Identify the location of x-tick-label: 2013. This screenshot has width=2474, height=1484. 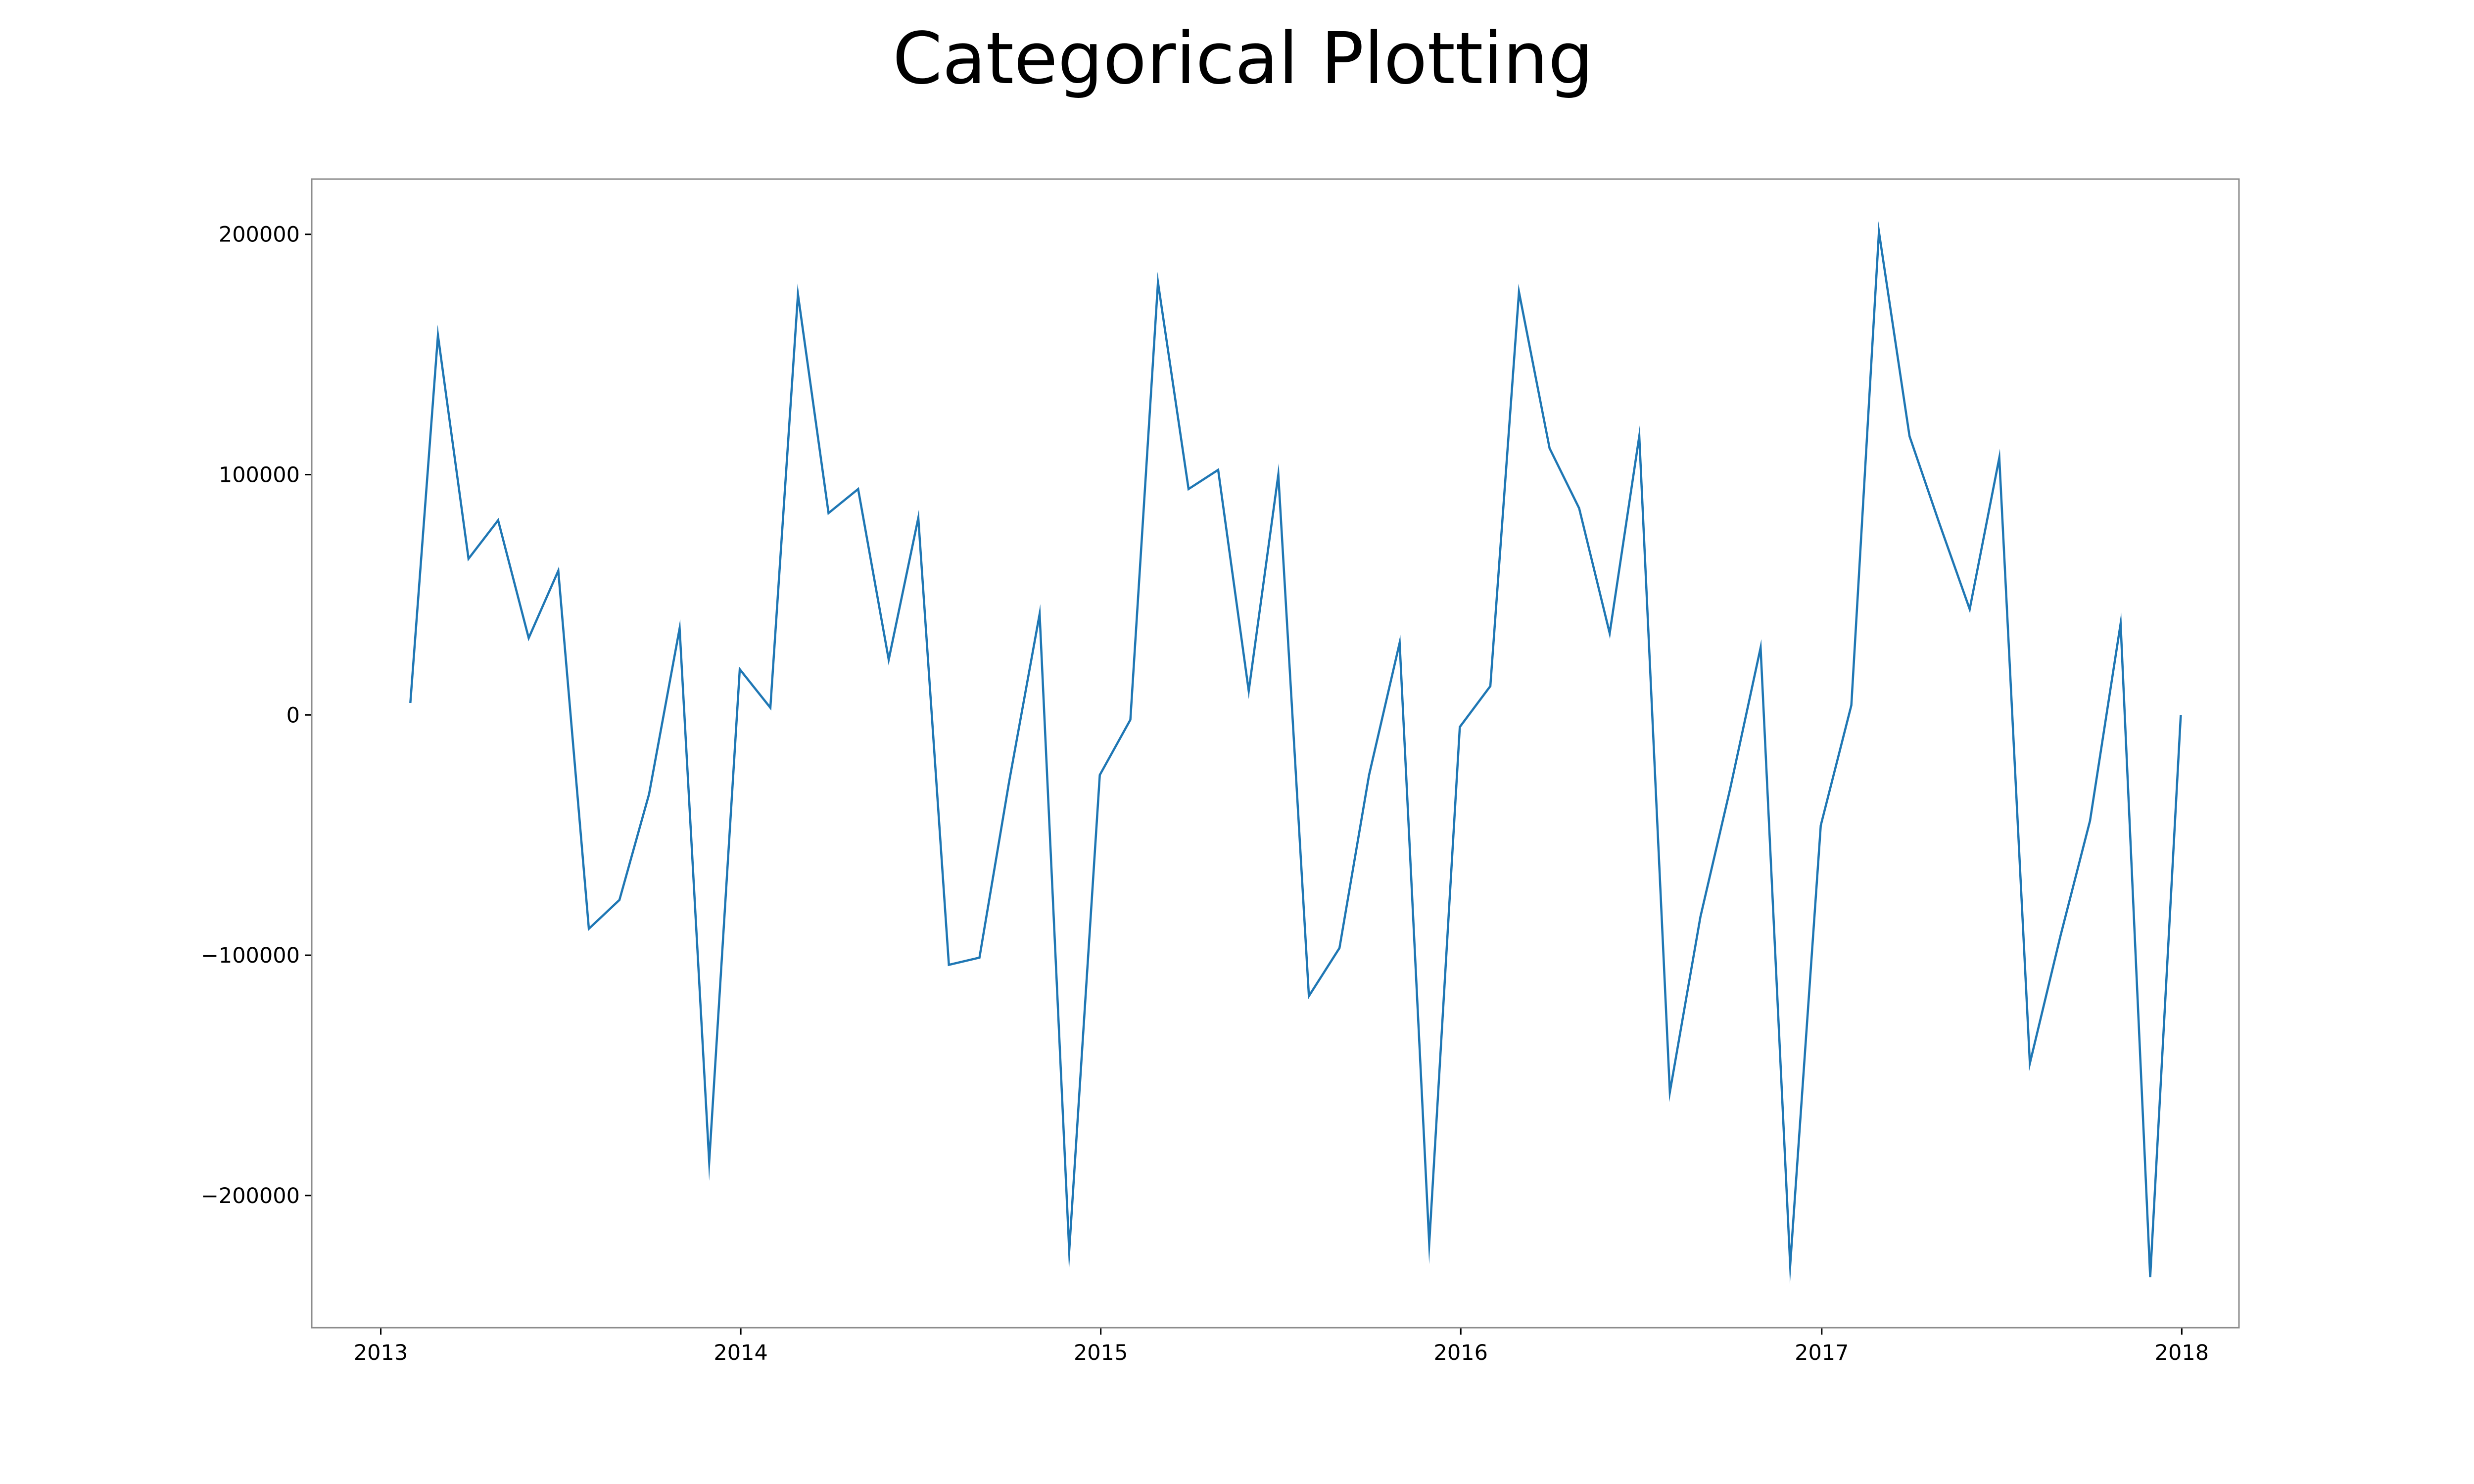
(381, 1353).